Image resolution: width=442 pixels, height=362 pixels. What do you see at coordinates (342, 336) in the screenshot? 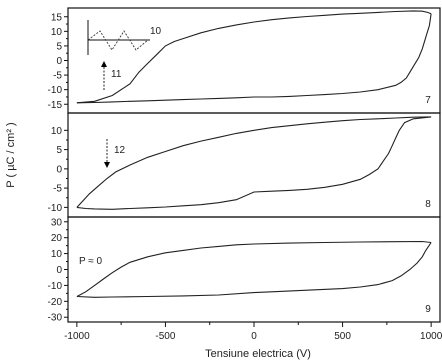
I see `x-tick-label: 500` at bounding box center [342, 336].